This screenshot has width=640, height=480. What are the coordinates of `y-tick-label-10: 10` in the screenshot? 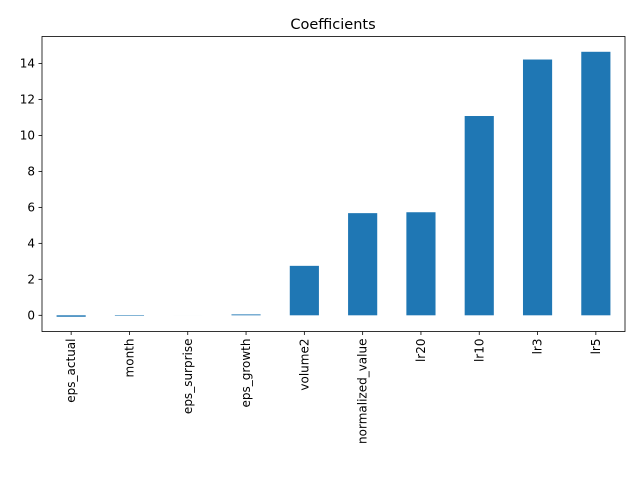 It's located at (27, 135).